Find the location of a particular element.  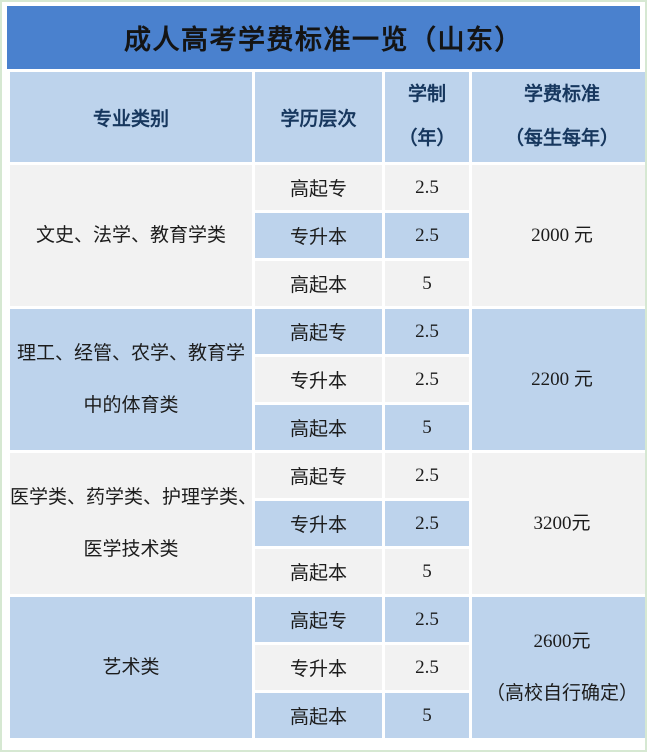

category-label: 理工、经管、农学、教育学 is located at coordinates (130, 353).